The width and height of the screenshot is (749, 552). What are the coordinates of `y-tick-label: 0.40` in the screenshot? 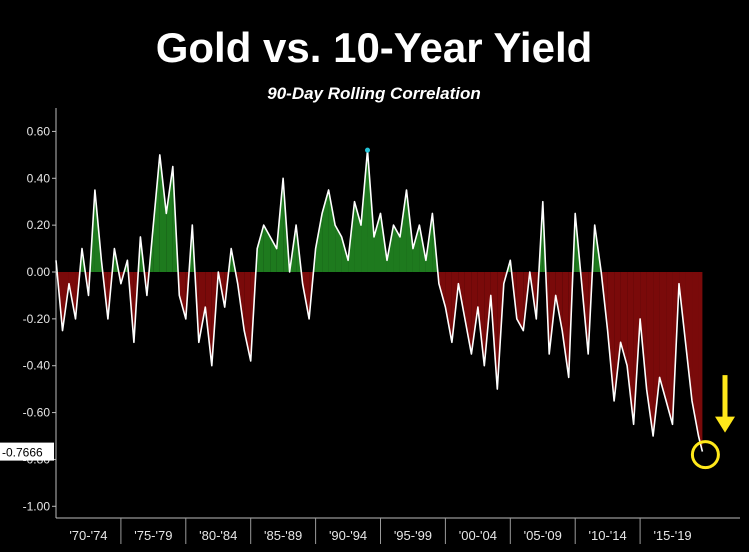 It's located at (39, 178).